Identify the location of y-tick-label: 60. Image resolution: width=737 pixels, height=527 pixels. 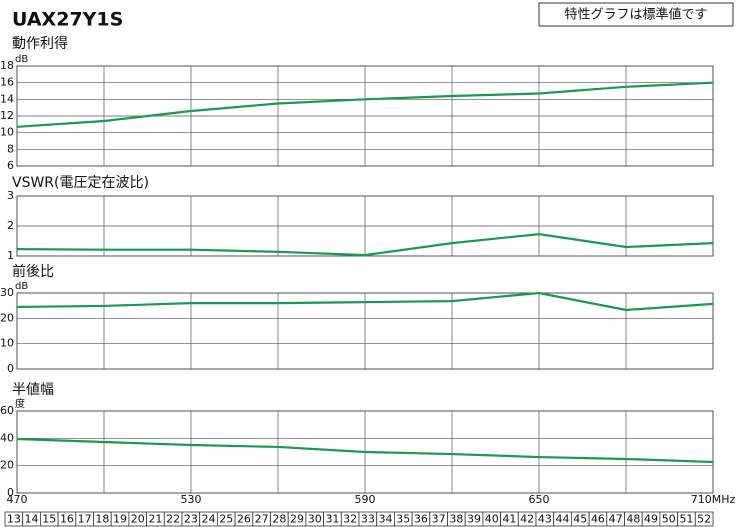
(7, 410).